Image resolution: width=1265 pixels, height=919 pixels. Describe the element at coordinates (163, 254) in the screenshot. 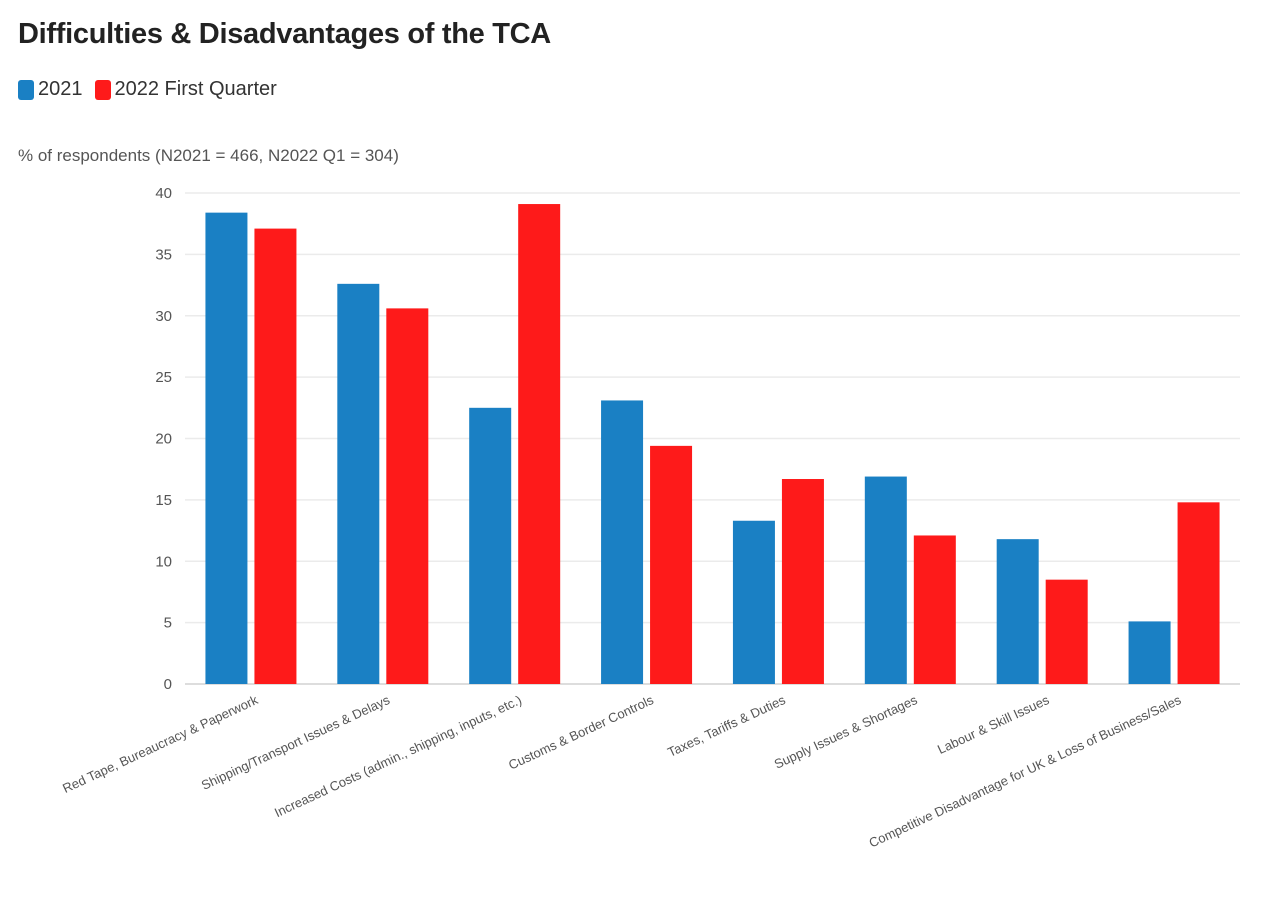

I see `y-tick-label: 35` at that location.